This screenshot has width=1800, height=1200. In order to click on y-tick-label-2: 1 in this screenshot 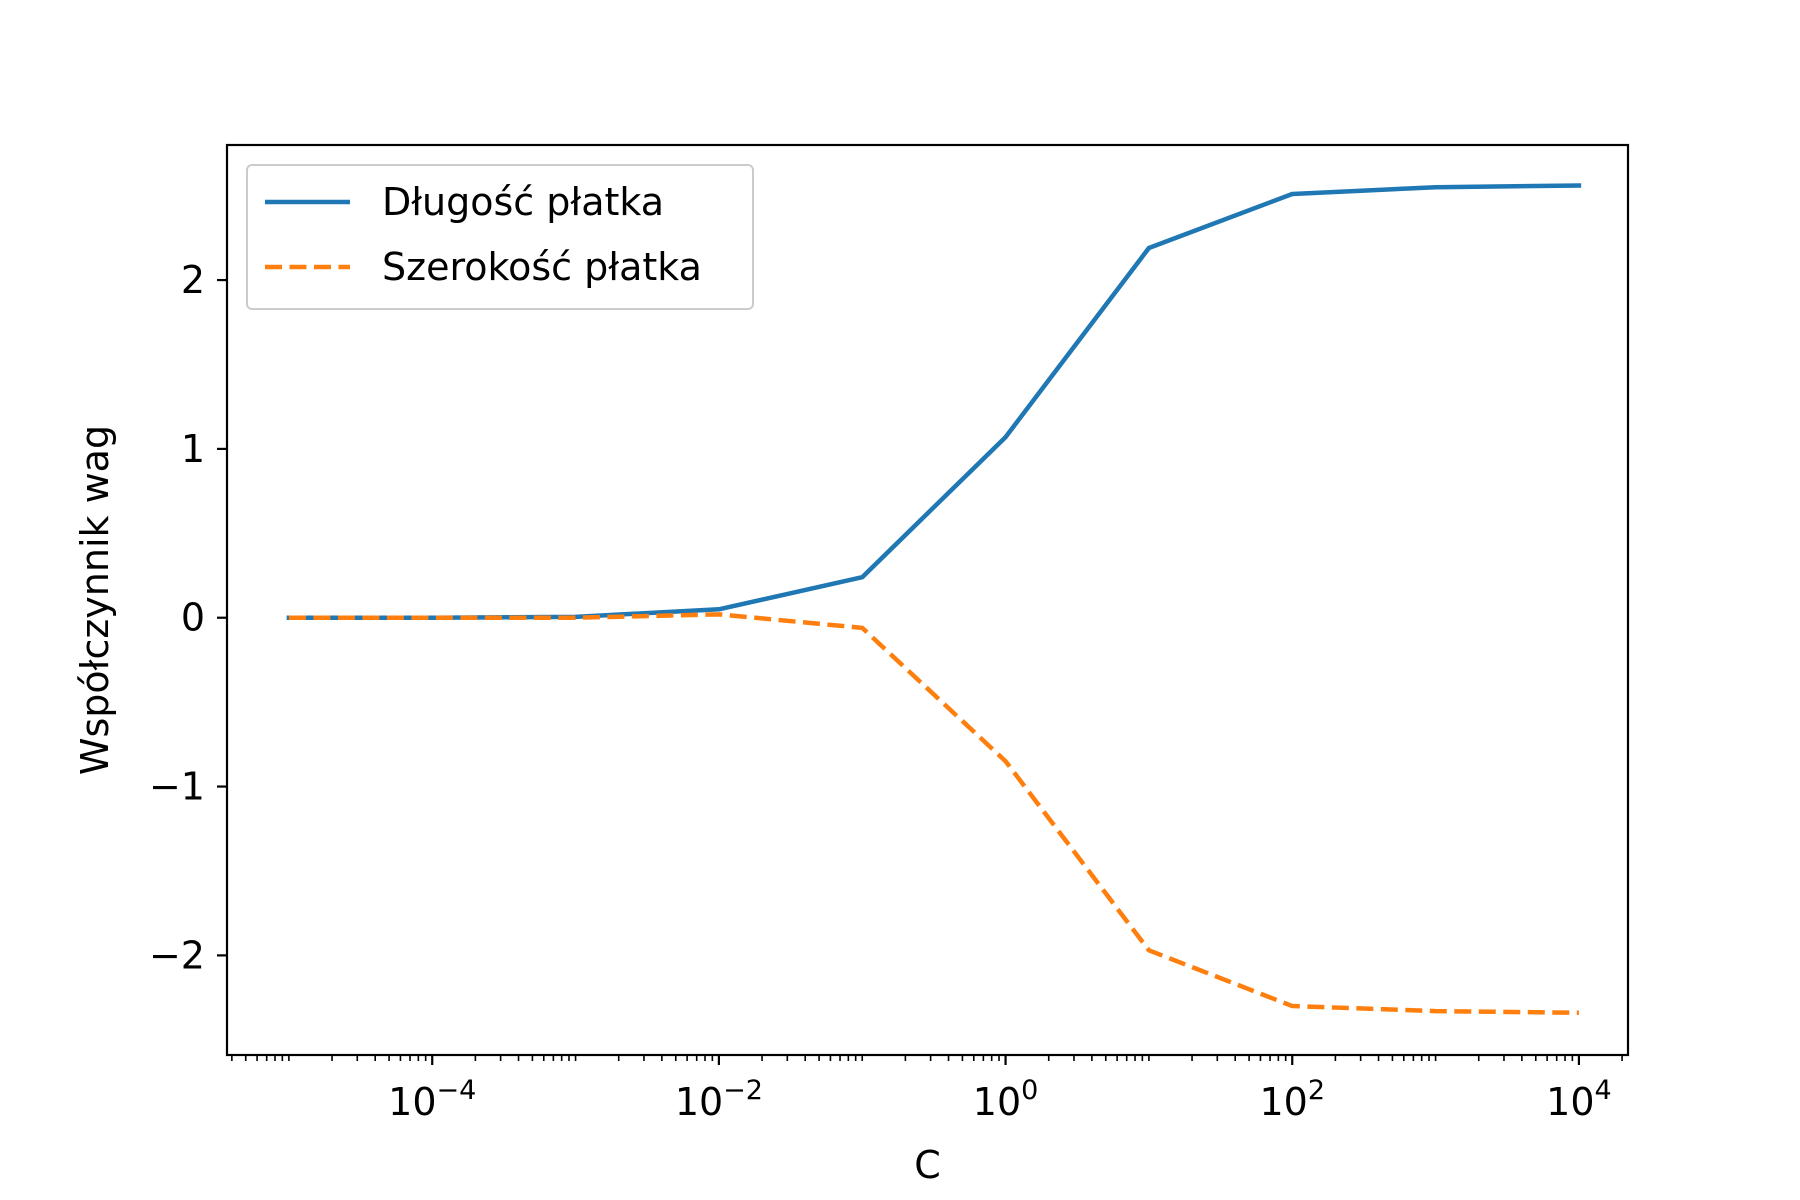, I will do `click(193, 449)`.